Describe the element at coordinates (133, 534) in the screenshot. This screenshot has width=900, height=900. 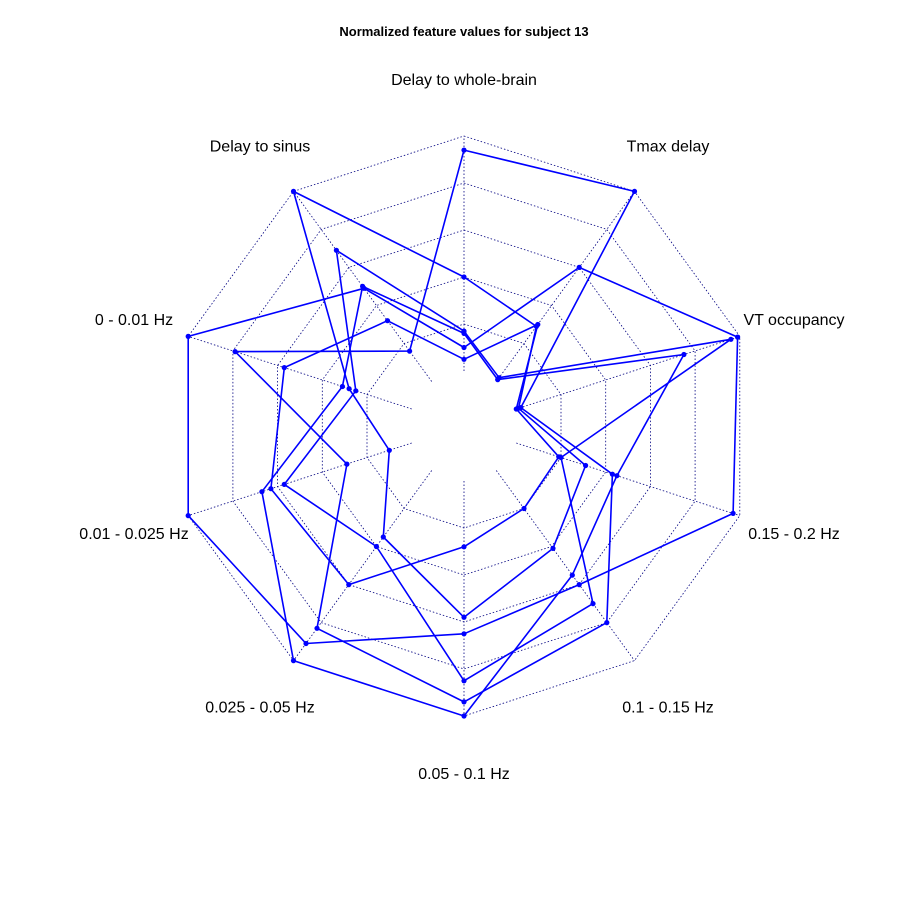
I see `axis-label-8: 0.01 - 0.025 Hz` at that location.